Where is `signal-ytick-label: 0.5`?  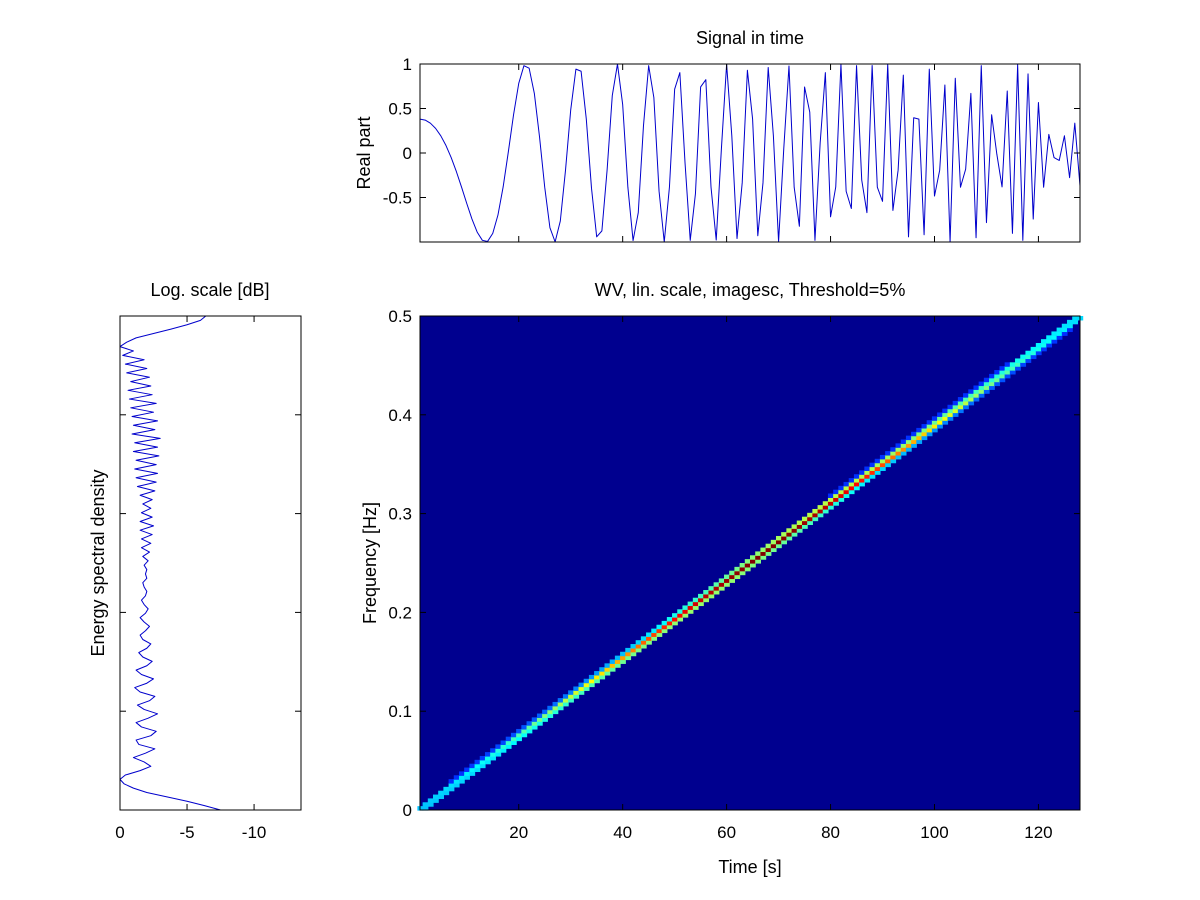 signal-ytick-label: 0.5 is located at coordinates (400, 109).